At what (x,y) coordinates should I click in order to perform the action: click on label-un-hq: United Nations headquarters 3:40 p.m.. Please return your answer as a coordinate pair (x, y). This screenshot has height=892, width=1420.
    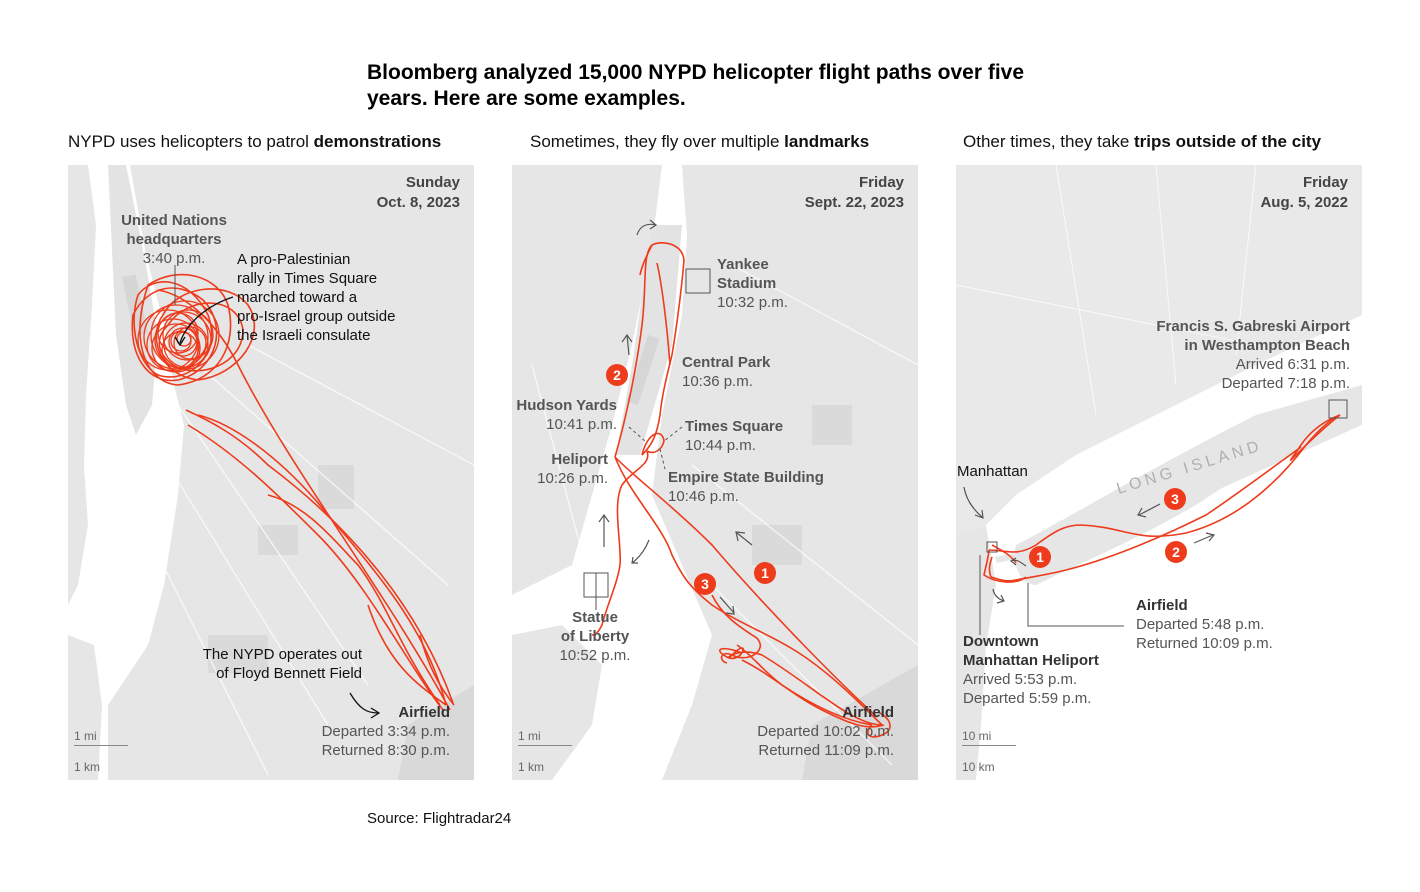
    Looking at the image, I should click on (174, 239).